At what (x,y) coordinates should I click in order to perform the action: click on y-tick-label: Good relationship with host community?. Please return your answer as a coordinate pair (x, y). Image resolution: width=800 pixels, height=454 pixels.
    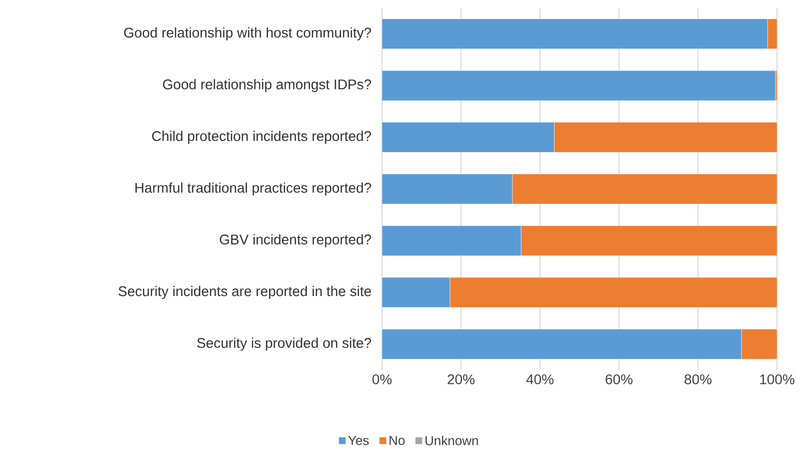
    Looking at the image, I should click on (248, 33).